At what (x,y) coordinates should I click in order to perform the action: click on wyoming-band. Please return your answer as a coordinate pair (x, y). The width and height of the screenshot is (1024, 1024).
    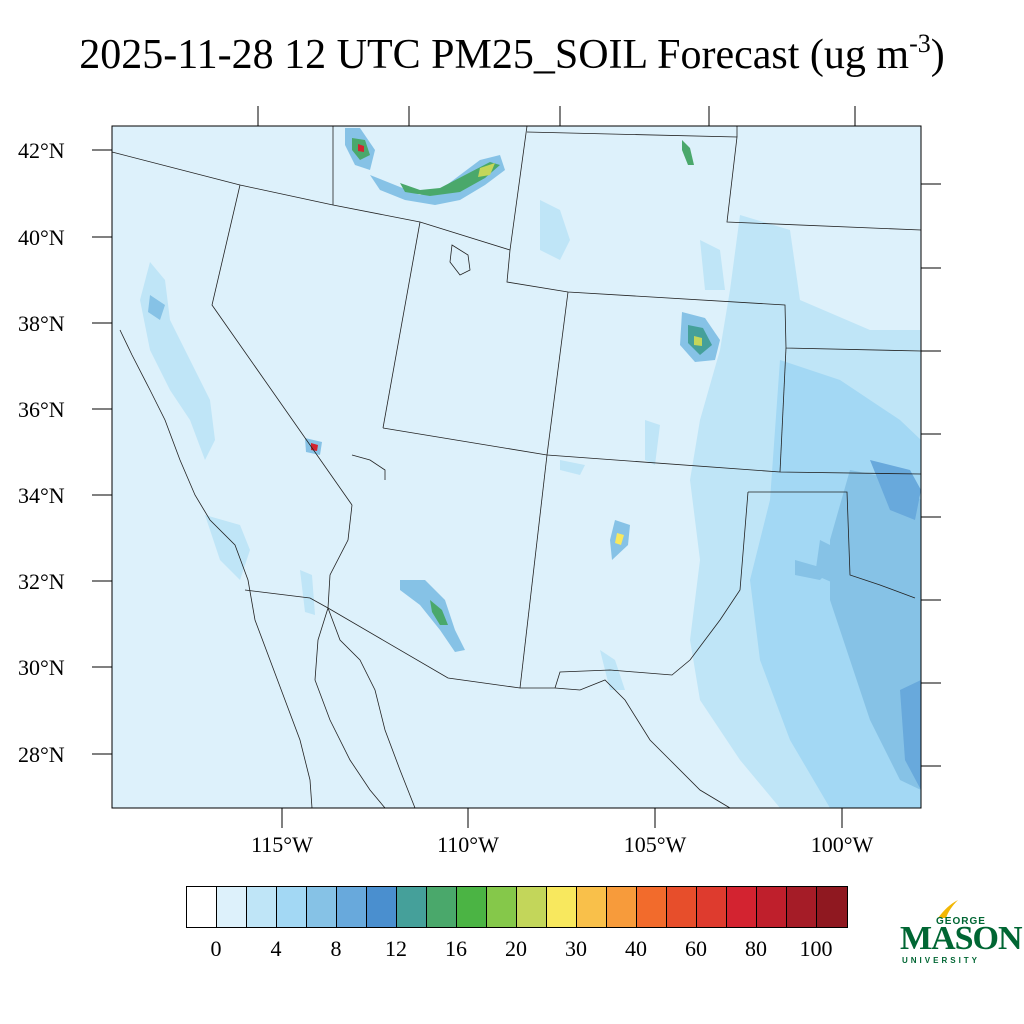
    Looking at the image, I should click on (437, 180).